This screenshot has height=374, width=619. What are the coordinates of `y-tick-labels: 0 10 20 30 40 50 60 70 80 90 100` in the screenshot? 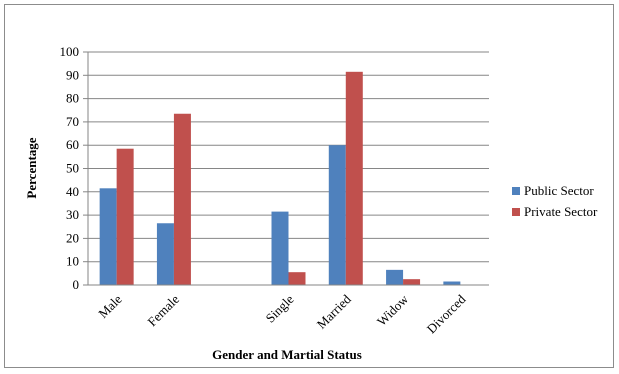 It's located at (70, 168).